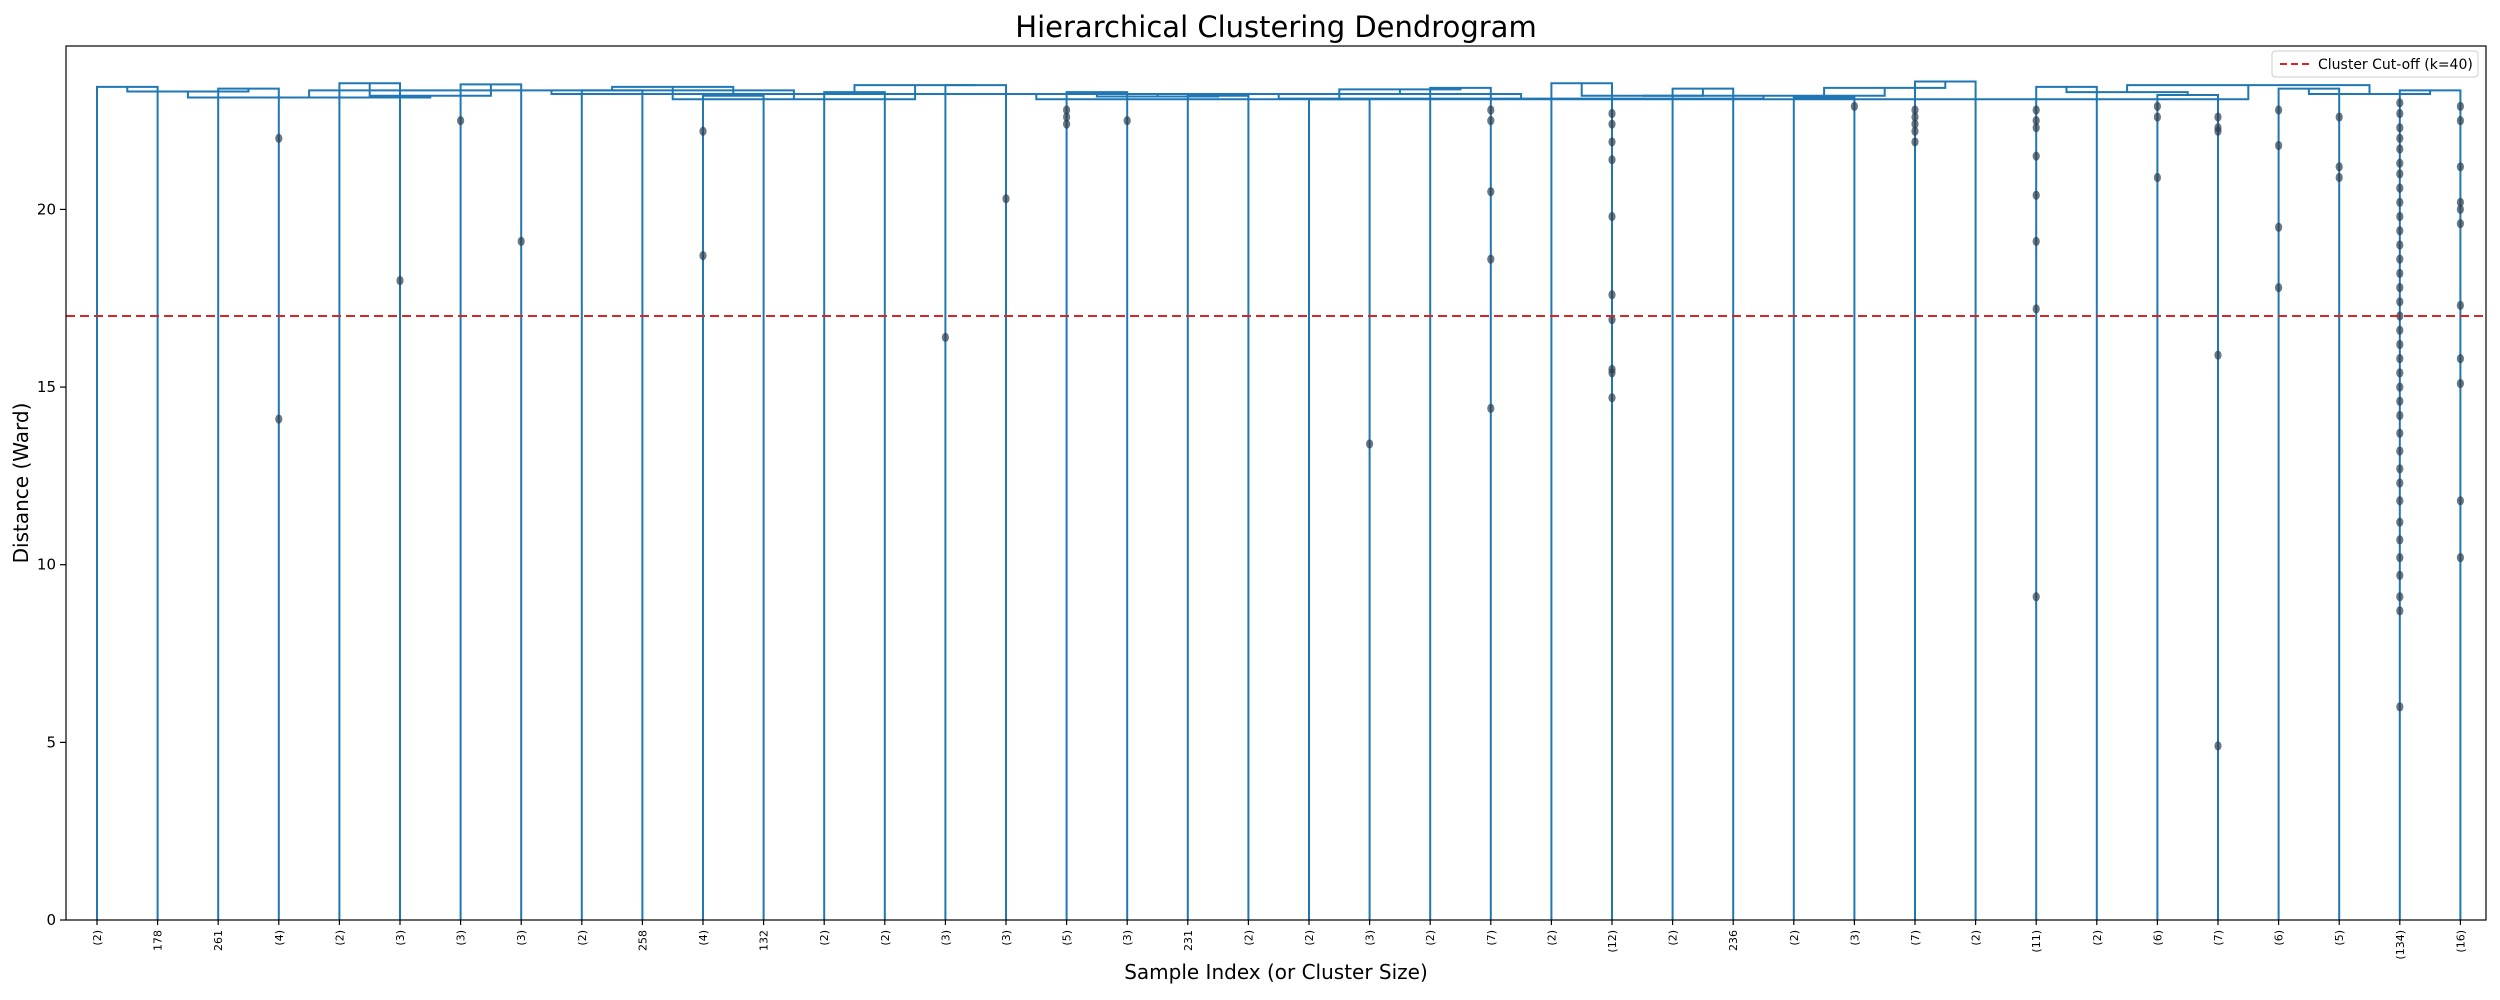 The image size is (2500, 1000). I want to click on y-tick-label: 10, so click(46, 565).